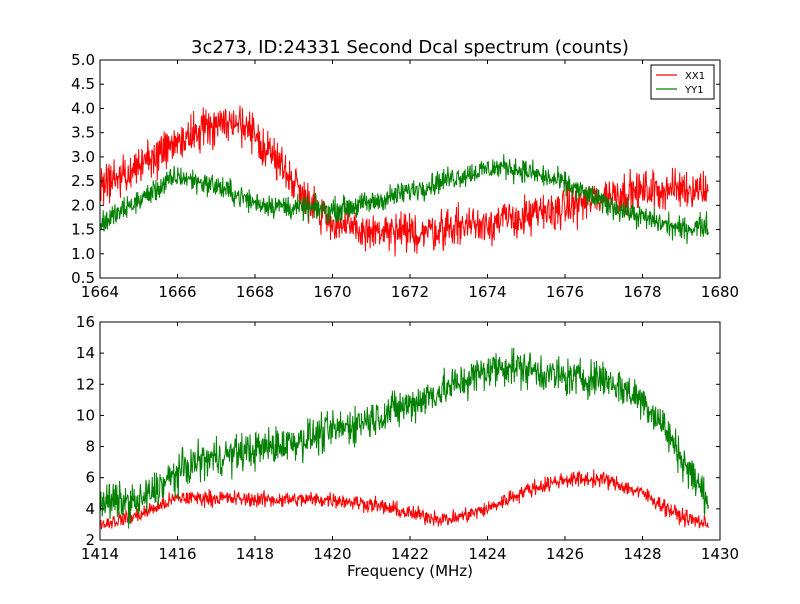 The height and width of the screenshot is (604, 800). Describe the element at coordinates (177, 292) in the screenshot. I see `x-tick-label: 1666` at that location.